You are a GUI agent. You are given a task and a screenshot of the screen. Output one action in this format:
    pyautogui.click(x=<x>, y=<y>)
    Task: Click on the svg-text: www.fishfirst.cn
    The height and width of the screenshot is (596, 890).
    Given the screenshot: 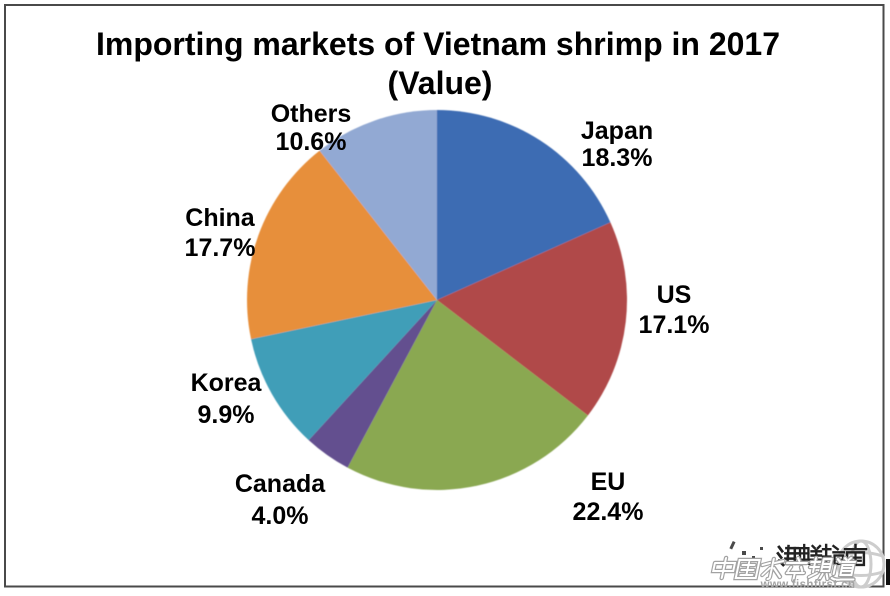 What is the action you would take?
    pyautogui.click(x=808, y=585)
    